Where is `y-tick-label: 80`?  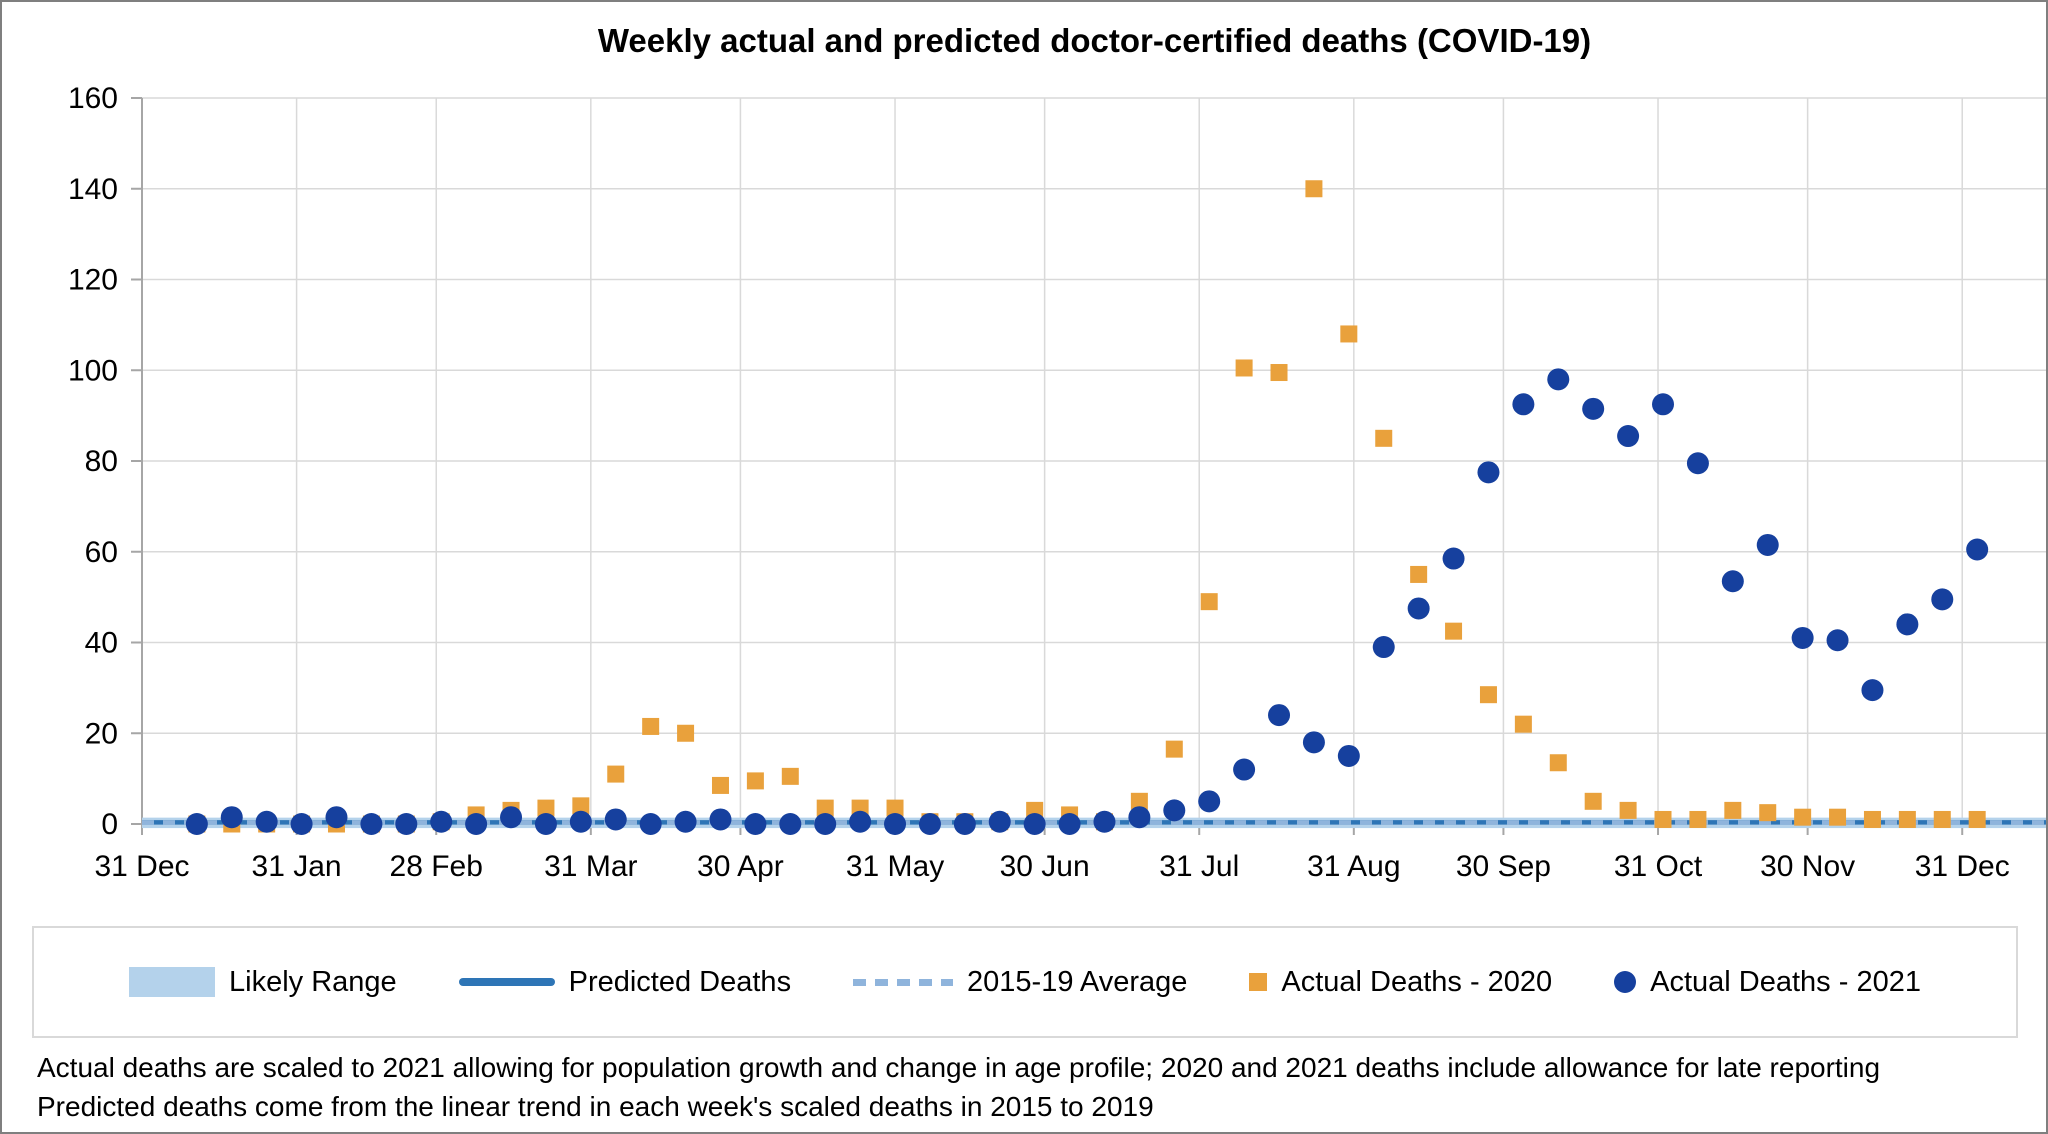 y-tick-label: 80 is located at coordinates (101, 461).